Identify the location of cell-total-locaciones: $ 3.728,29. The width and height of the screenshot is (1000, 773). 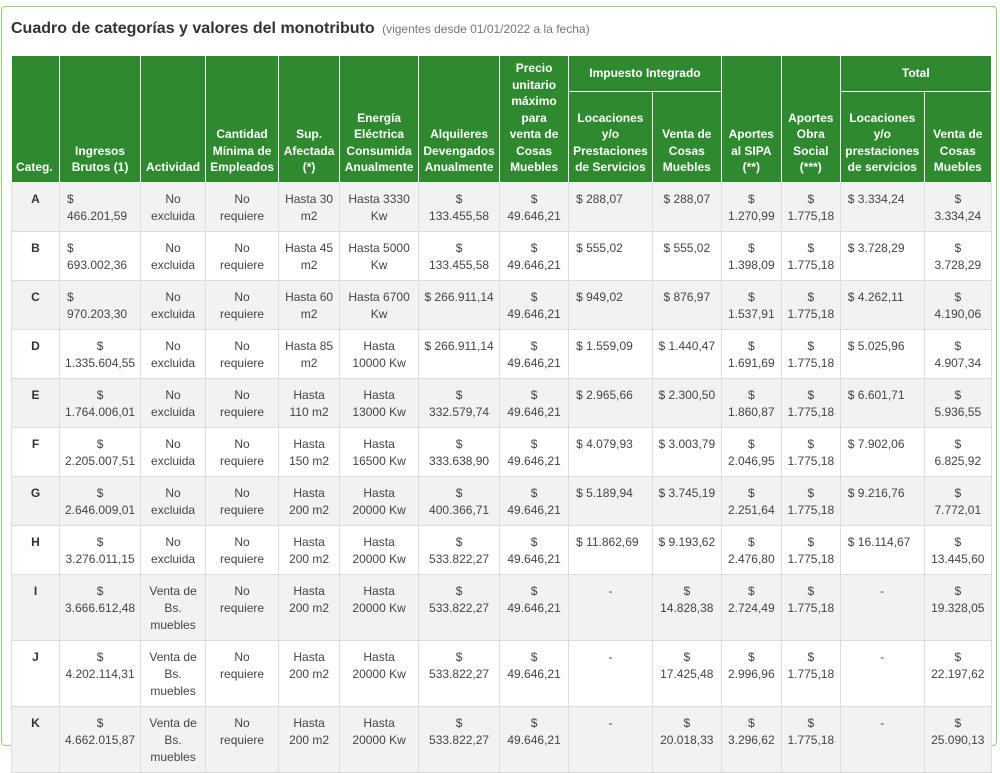
(882, 255).